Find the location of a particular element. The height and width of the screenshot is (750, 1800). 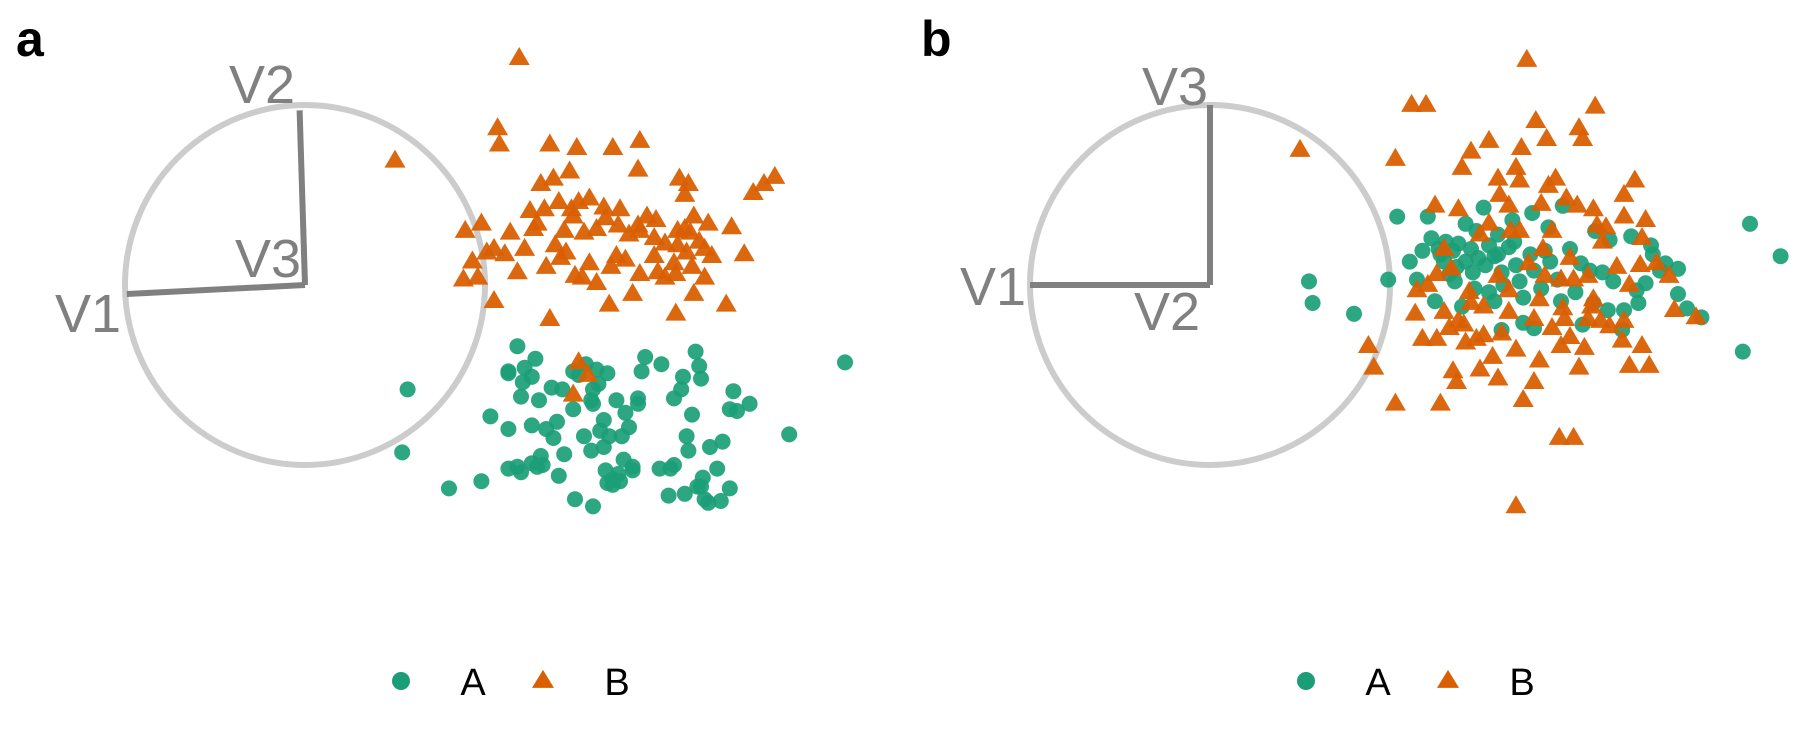

legend-label-a: A is located at coordinates (473, 683).